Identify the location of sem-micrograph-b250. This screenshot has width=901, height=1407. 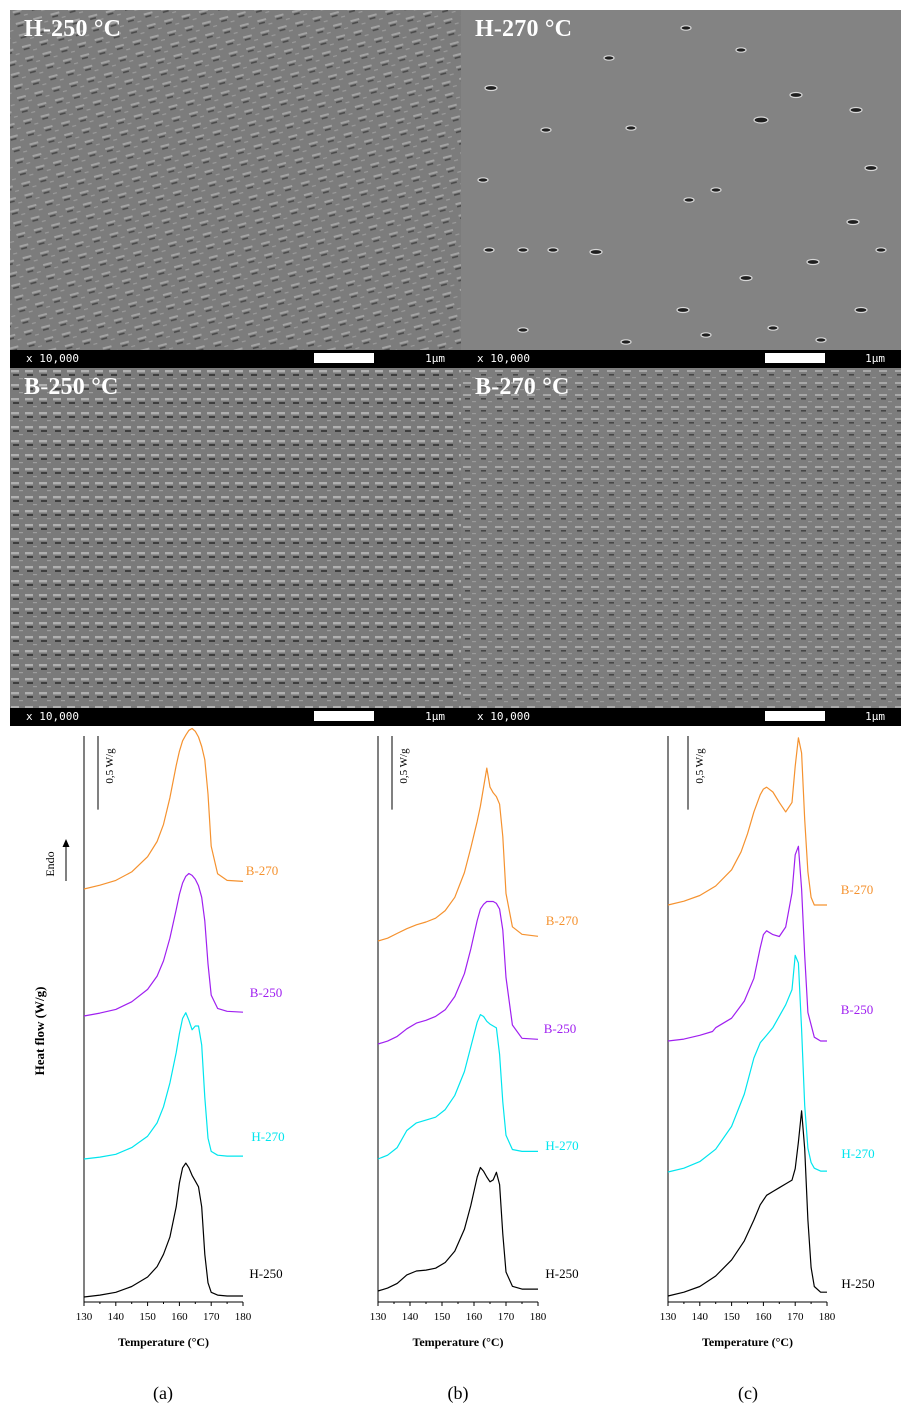
(235, 547).